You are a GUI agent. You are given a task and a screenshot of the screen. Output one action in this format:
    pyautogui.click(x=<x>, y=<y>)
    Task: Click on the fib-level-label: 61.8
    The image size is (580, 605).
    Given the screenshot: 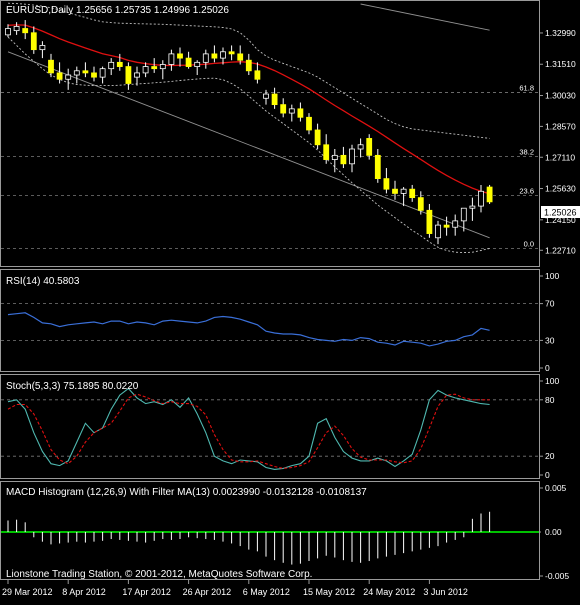 What is the action you would take?
    pyautogui.click(x=526, y=88)
    